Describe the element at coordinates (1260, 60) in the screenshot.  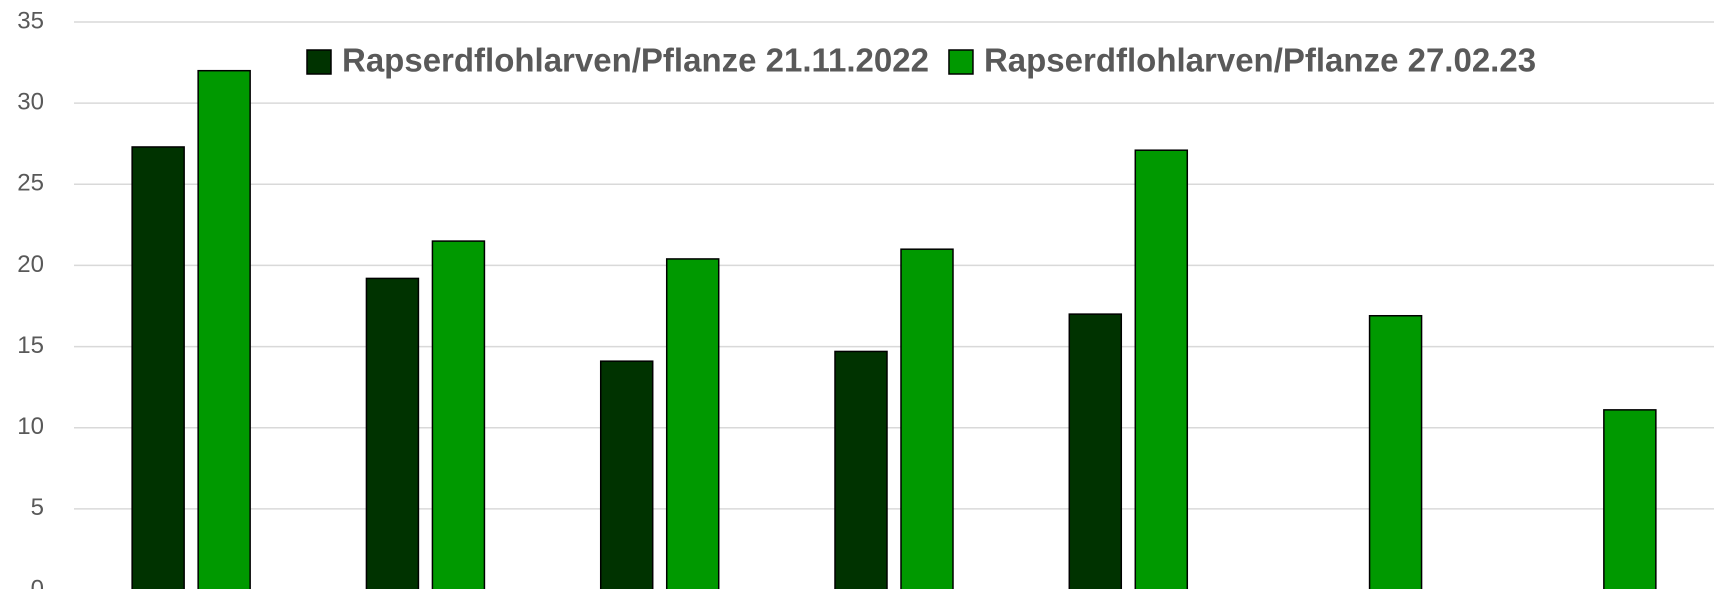
I see `legend-label: Rapserdflohlarven/Pflanze 27.02.23` at that location.